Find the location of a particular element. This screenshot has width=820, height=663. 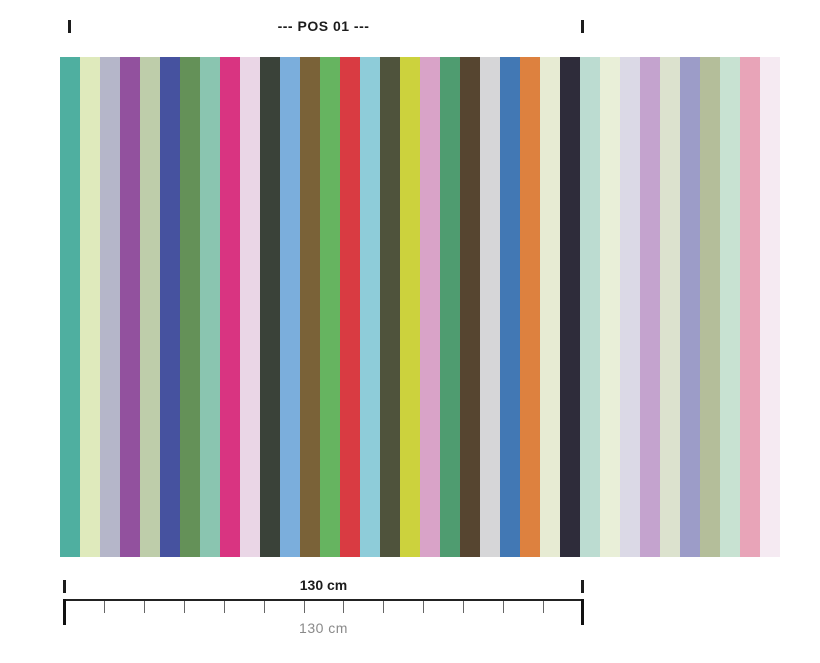

ruler-registration-tick-left is located at coordinates (64, 586).